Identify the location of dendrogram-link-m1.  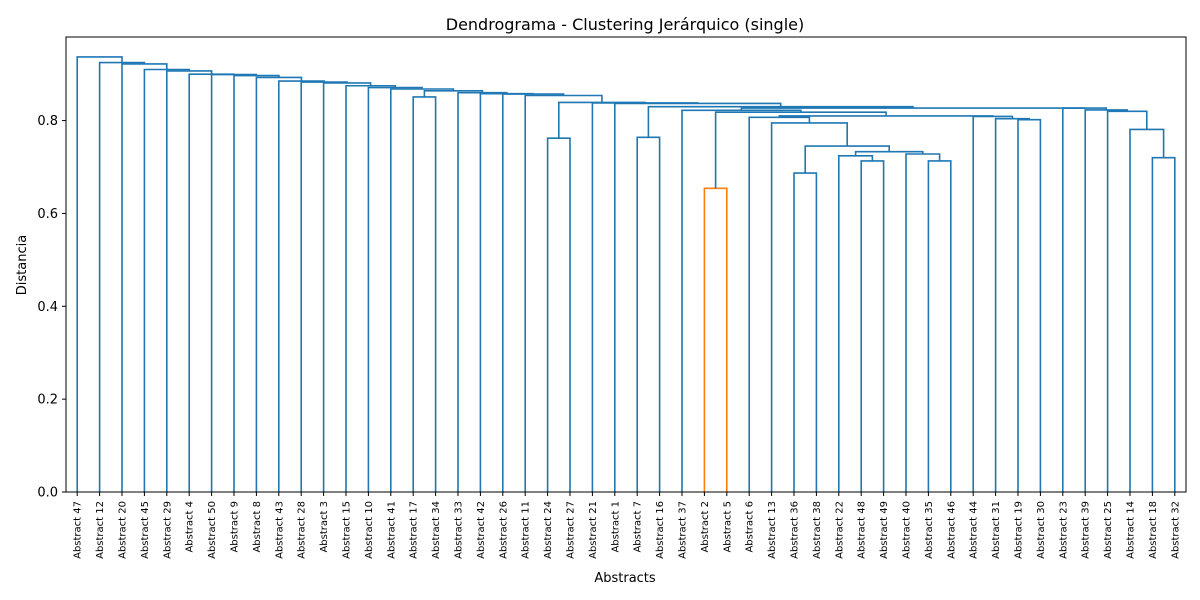
(715, 339).